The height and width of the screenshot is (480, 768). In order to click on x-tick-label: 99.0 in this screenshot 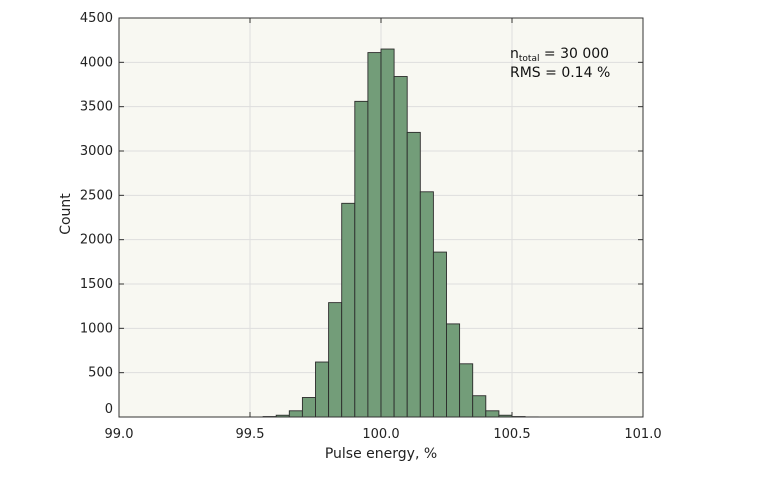, I will do `click(119, 434)`.